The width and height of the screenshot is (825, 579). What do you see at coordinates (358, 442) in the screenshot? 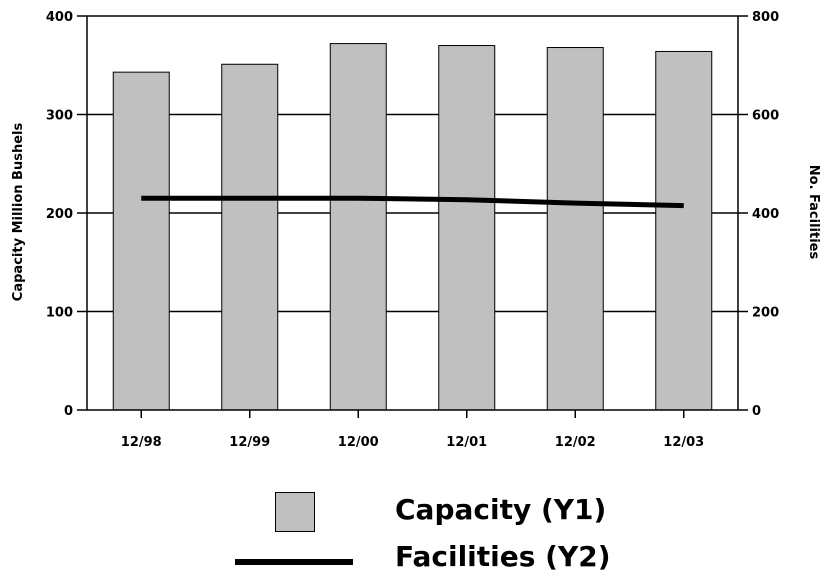
I see `x-tick-label-2: 12/00` at bounding box center [358, 442].